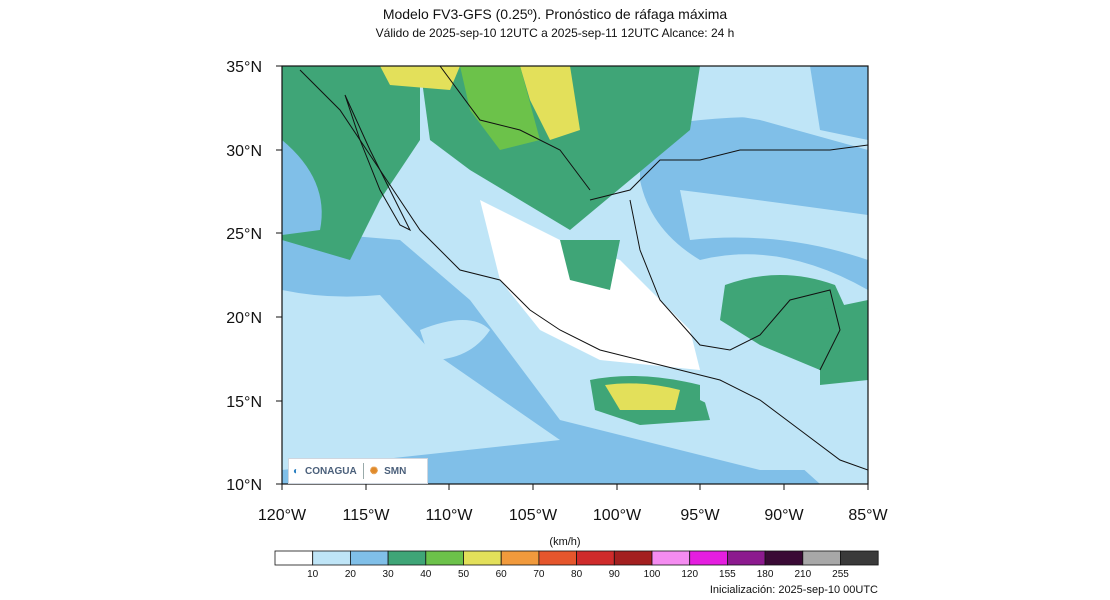  Describe the element at coordinates (617, 515) in the screenshot. I see `lon-label-100: 100°W` at that location.